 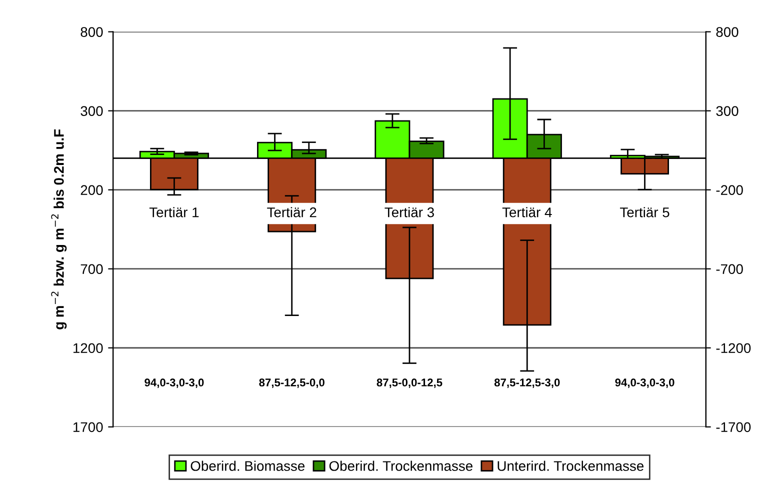 What do you see at coordinates (733, 427) in the screenshot?
I see `y2-tick-label: -1700` at bounding box center [733, 427].